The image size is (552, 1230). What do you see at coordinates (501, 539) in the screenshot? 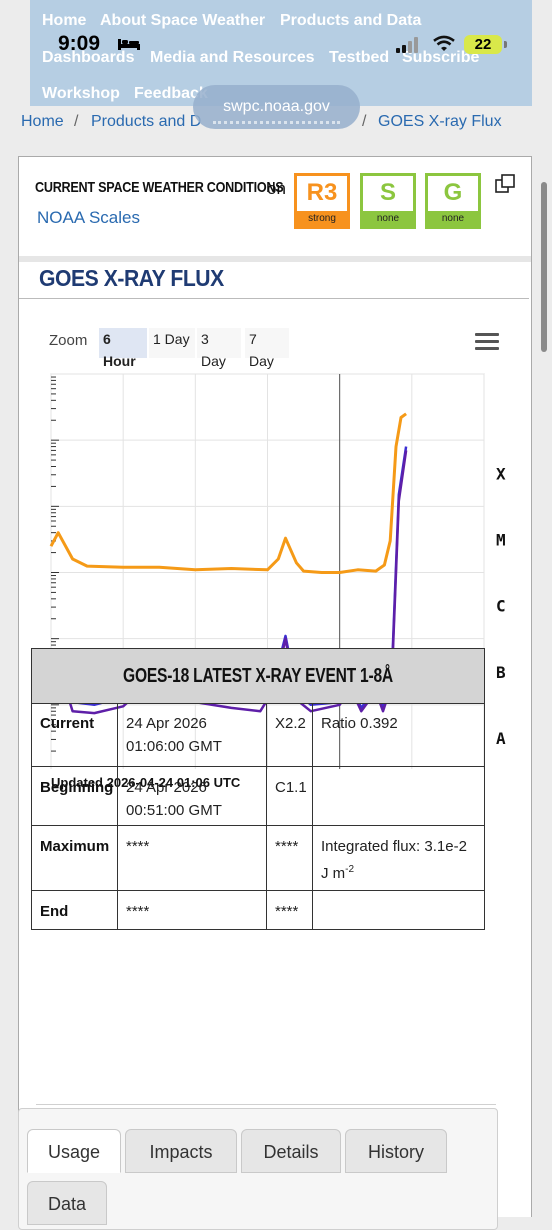
I see `flare-class-label: M` at bounding box center [501, 539].